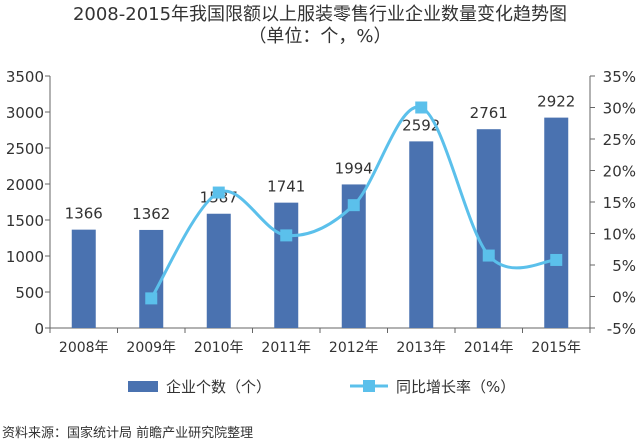 The height and width of the screenshot is (446, 640). What do you see at coordinates (621, 329) in the screenshot?
I see `y-right-tick-label: -5%` at bounding box center [621, 329].